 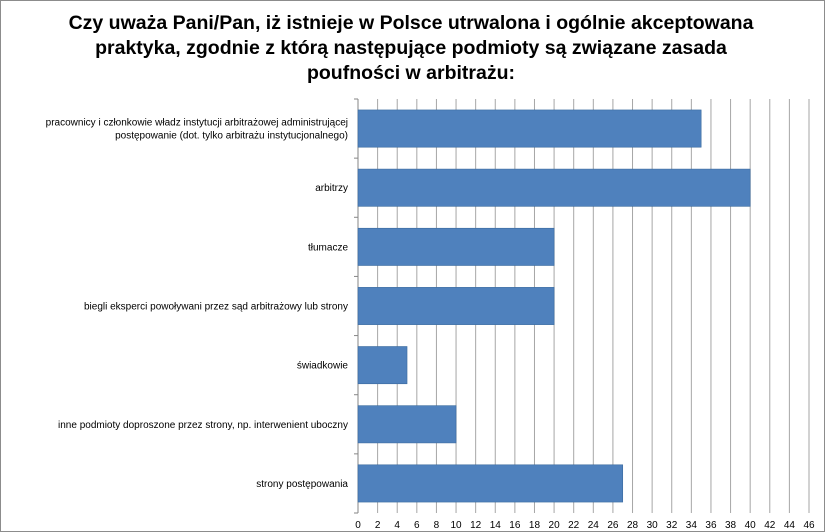 I want to click on x-tick-label: 30, so click(x=653, y=525).